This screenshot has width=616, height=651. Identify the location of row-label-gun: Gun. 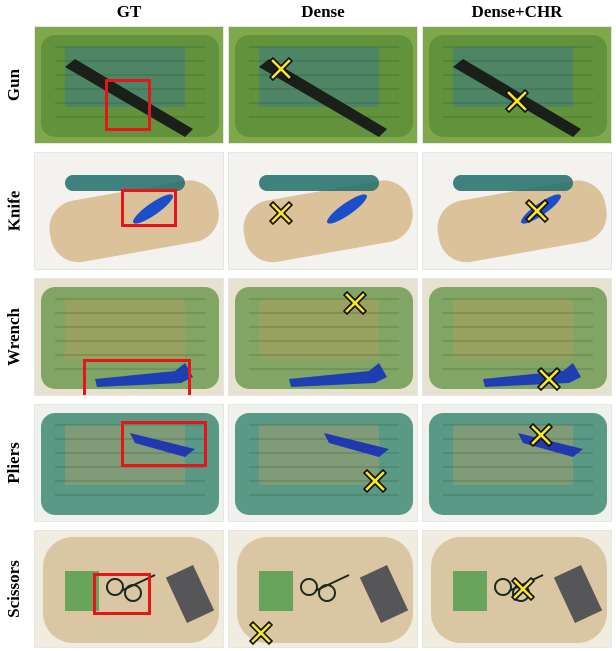
(14, 85).